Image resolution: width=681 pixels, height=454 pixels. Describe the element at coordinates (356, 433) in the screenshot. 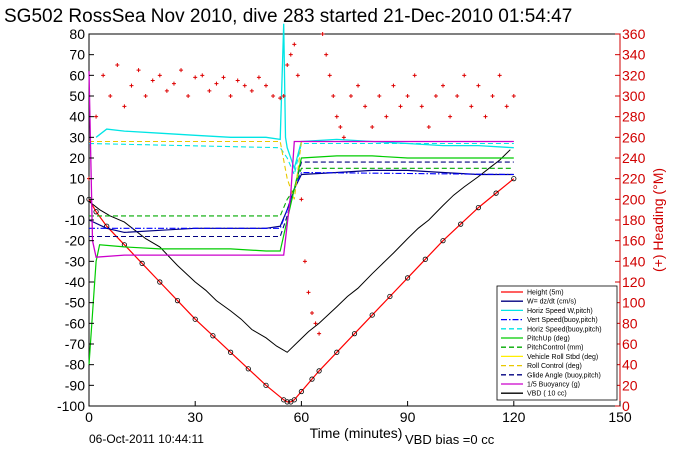

I see `x-axis-label: Time (minutes)` at that location.